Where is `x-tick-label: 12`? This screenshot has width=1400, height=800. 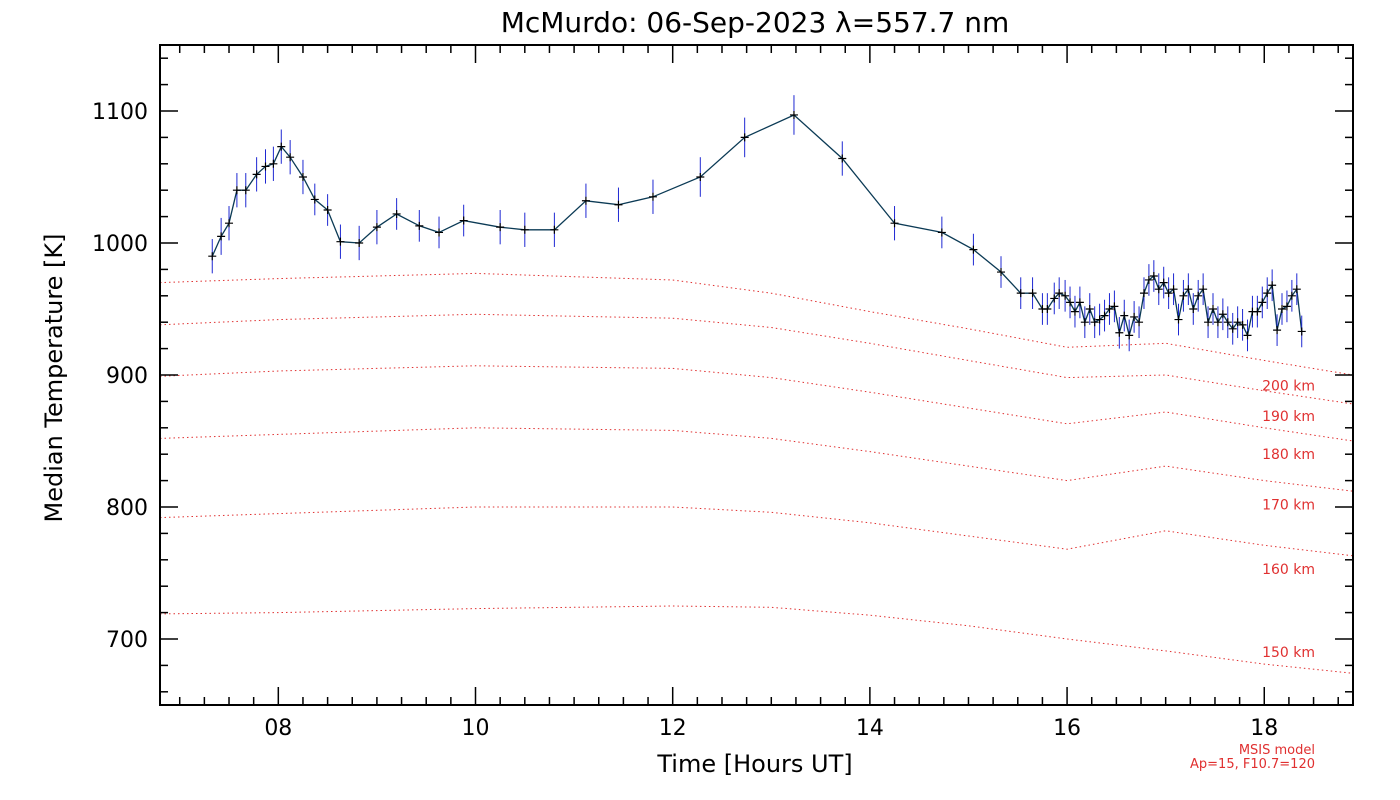
x-tick-label: 12 is located at coordinates (673, 728).